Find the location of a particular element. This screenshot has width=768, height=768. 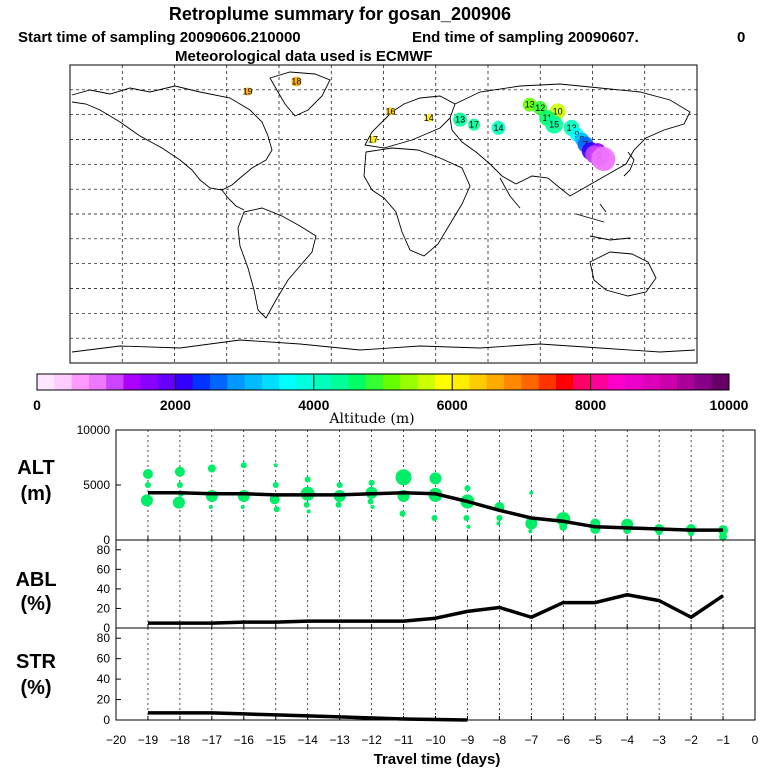

plume-day-label: 17 is located at coordinates (373, 140).